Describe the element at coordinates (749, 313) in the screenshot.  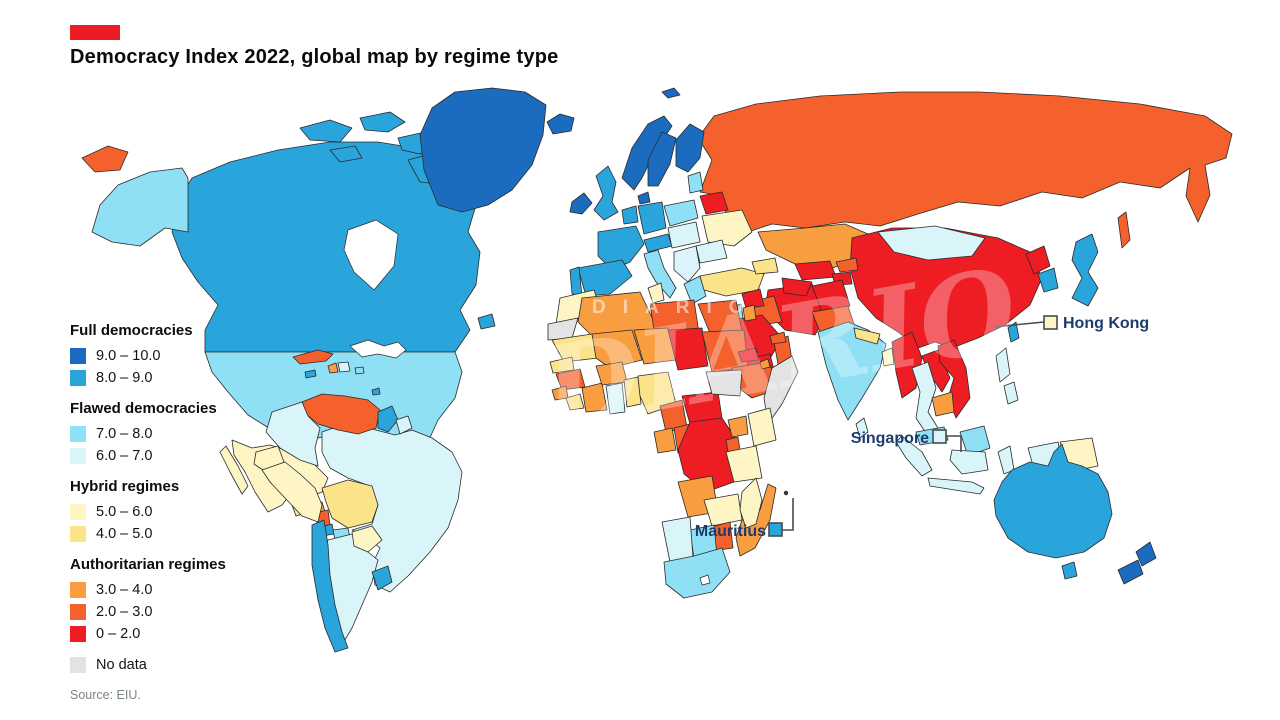
I see `country-jordan` at that location.